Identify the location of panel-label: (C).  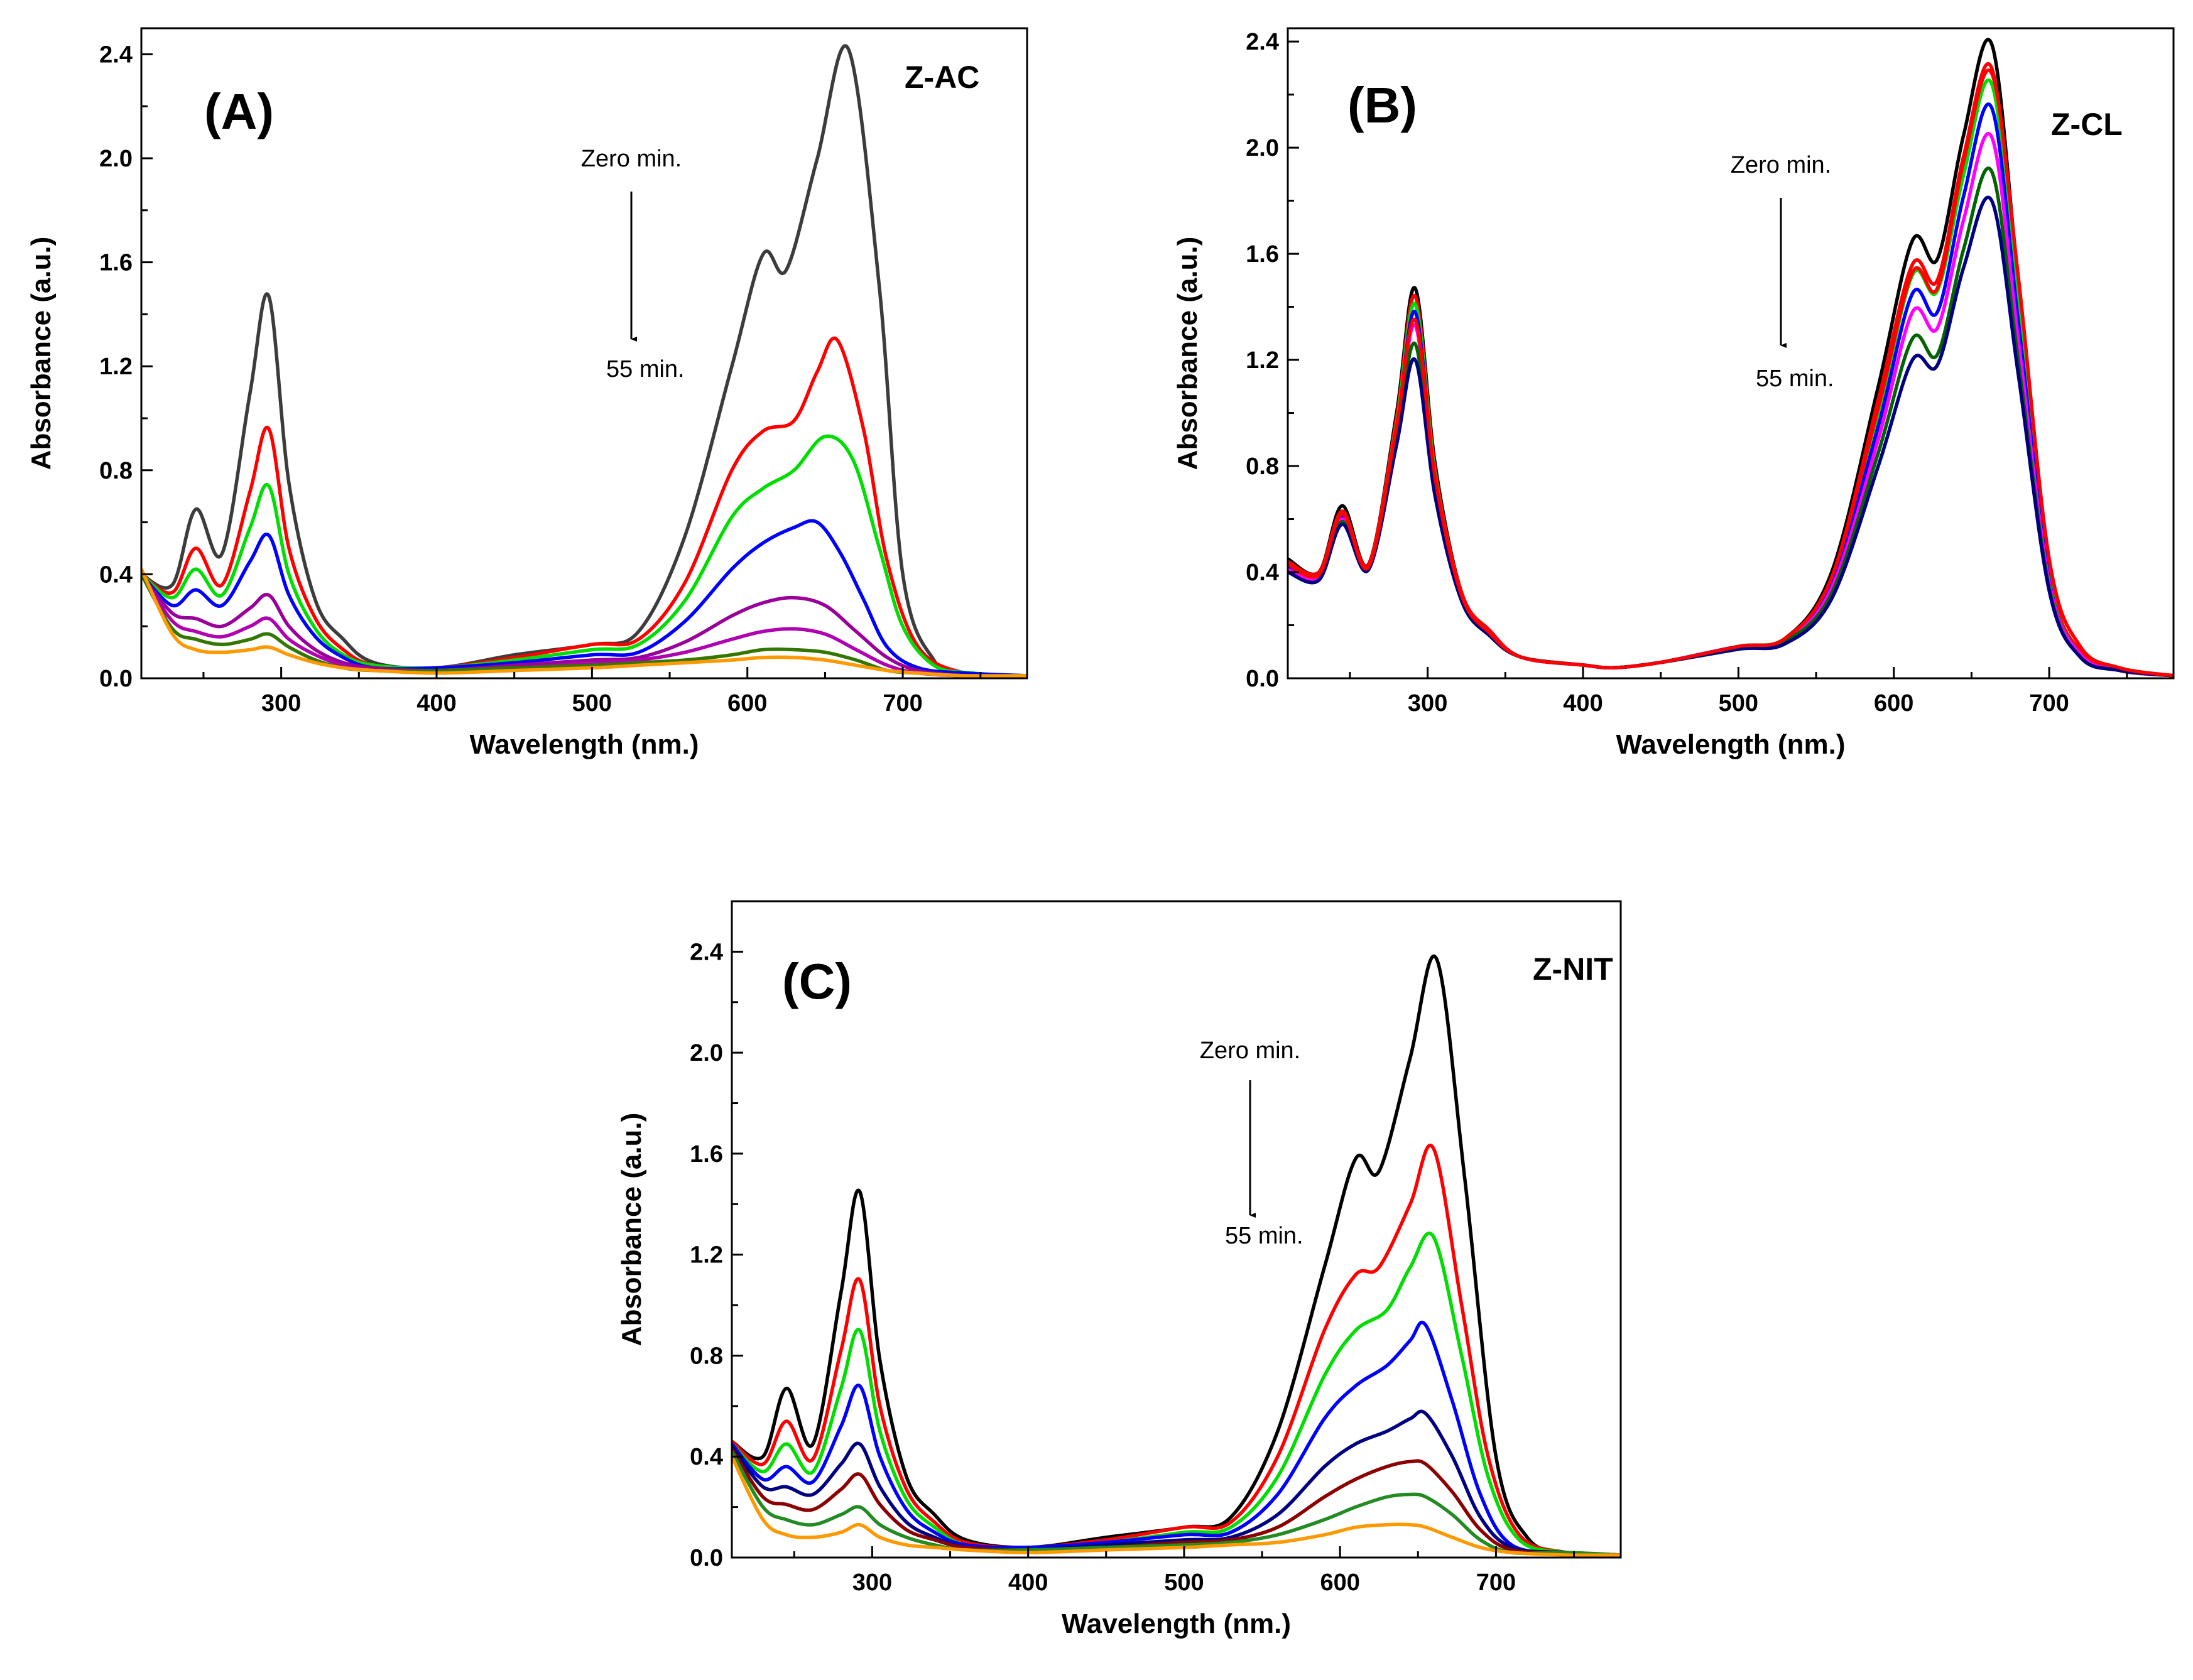
(817, 981).